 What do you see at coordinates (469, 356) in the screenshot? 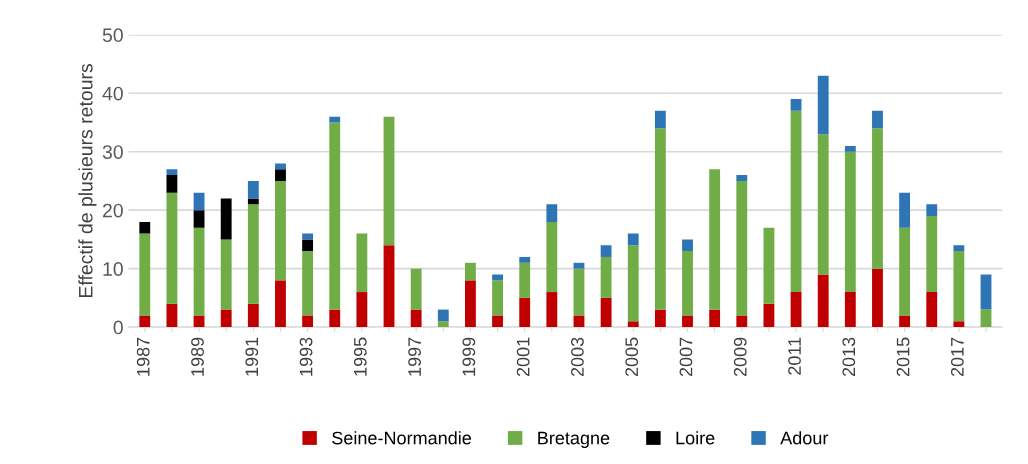
I see `x-tick-label: 1999` at bounding box center [469, 356].